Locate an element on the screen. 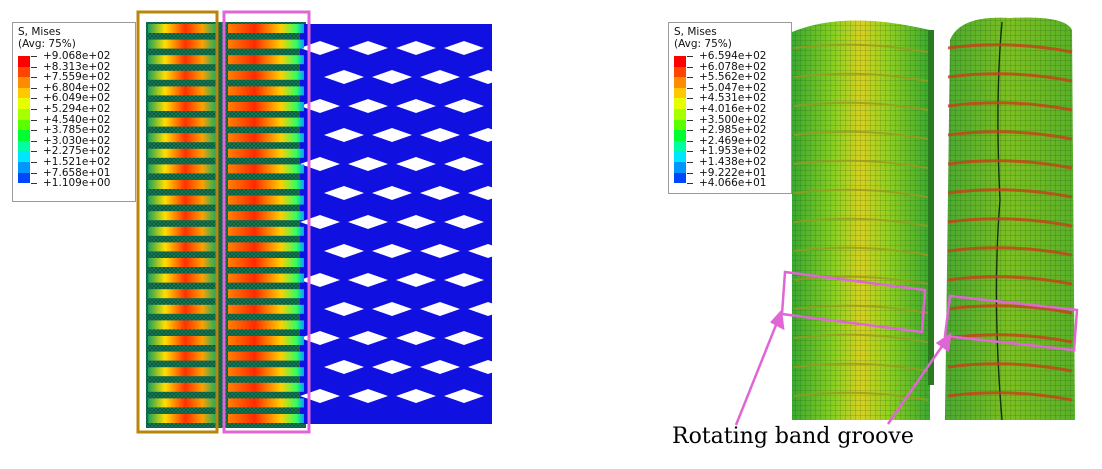 The height and width of the screenshot is (469, 1102). col2-groove-bands is located at coordinates (1010, 222).